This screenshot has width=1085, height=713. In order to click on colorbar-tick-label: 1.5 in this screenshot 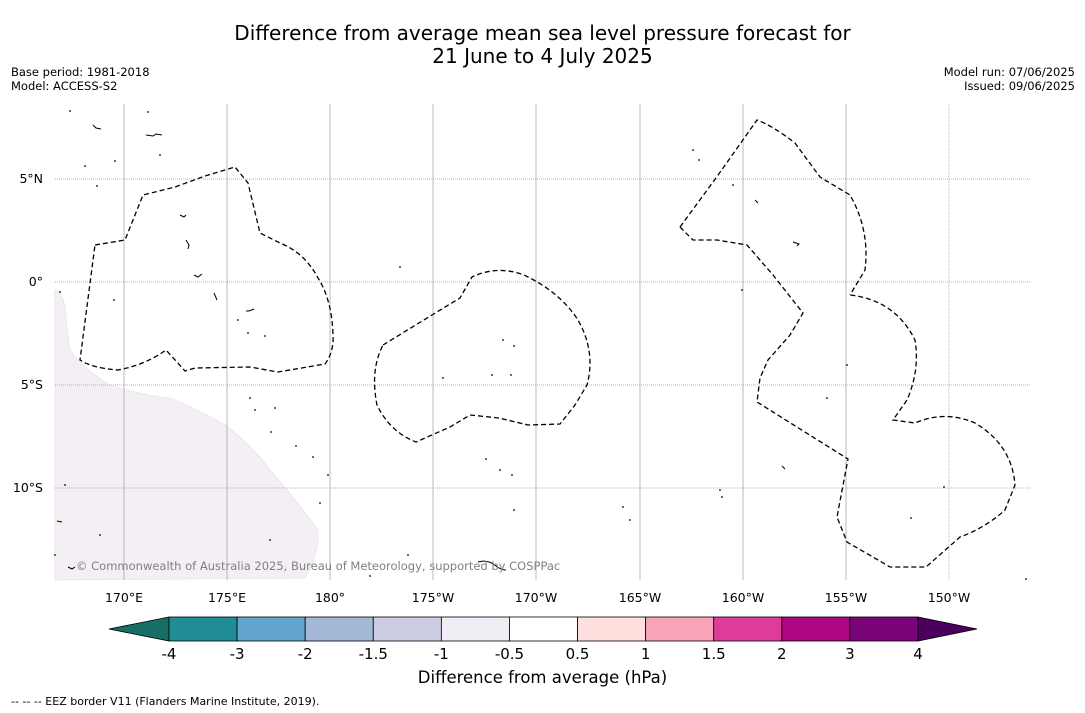, I will do `click(714, 654)`.